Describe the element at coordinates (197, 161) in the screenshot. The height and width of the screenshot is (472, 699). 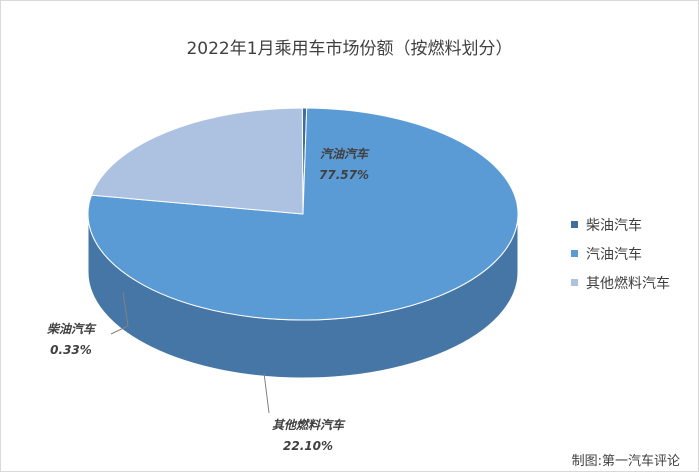
I see `pie-slice-other` at that location.